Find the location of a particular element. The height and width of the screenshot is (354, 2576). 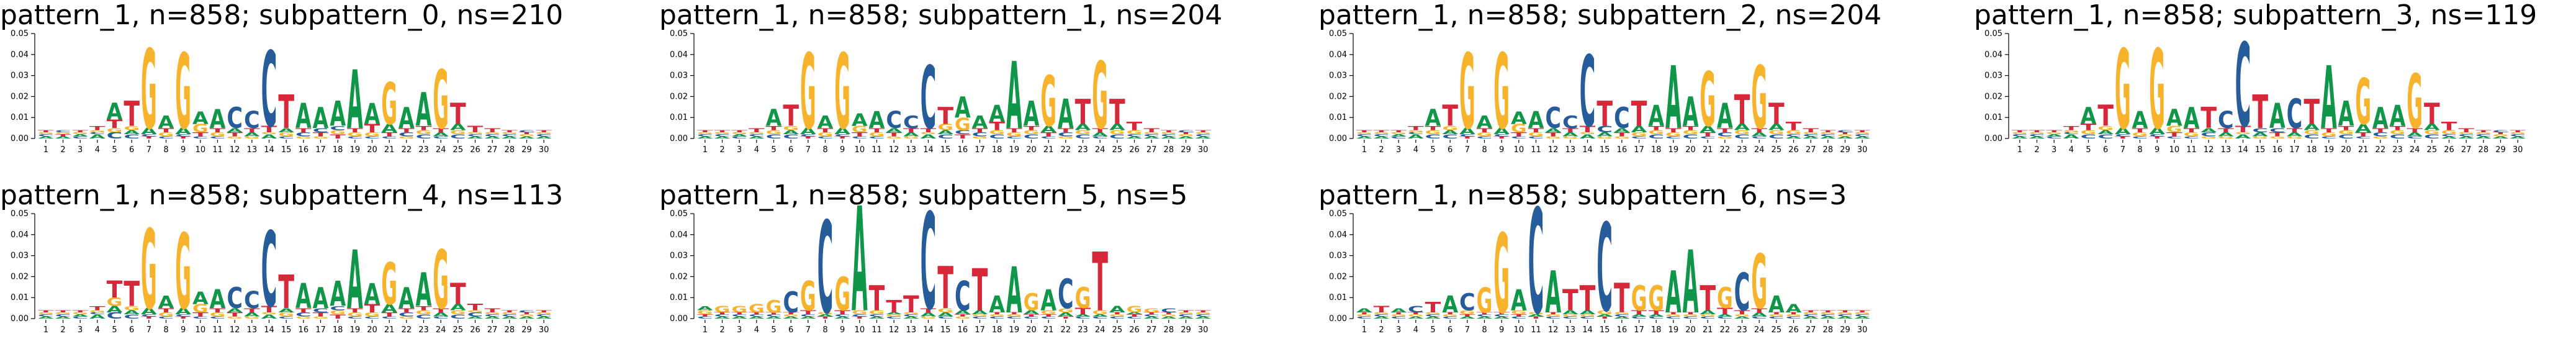

y-tick-label: 0.03 is located at coordinates (679, 256).